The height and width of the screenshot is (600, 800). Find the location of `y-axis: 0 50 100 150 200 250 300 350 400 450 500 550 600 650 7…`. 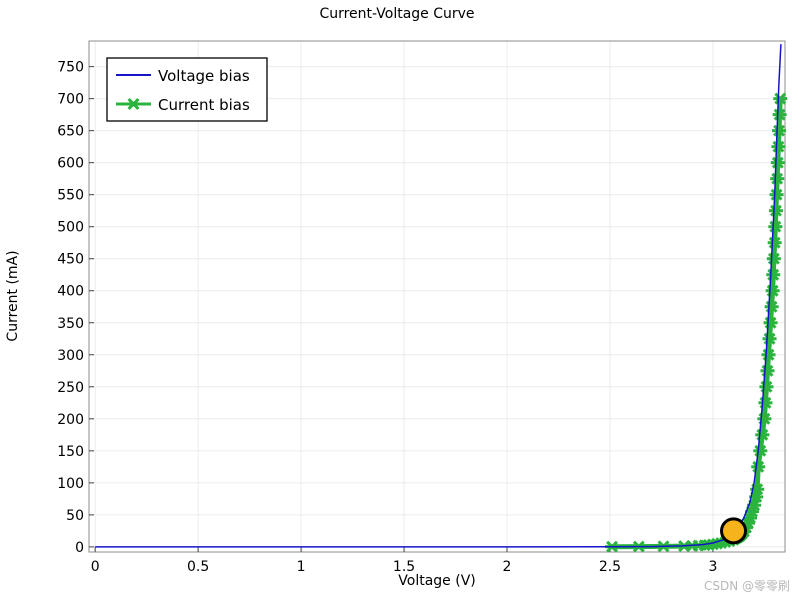

y-axis: 0 50 100 150 200 250 300 350 400 450 500 550 600 650 7… is located at coordinates (75, 308).